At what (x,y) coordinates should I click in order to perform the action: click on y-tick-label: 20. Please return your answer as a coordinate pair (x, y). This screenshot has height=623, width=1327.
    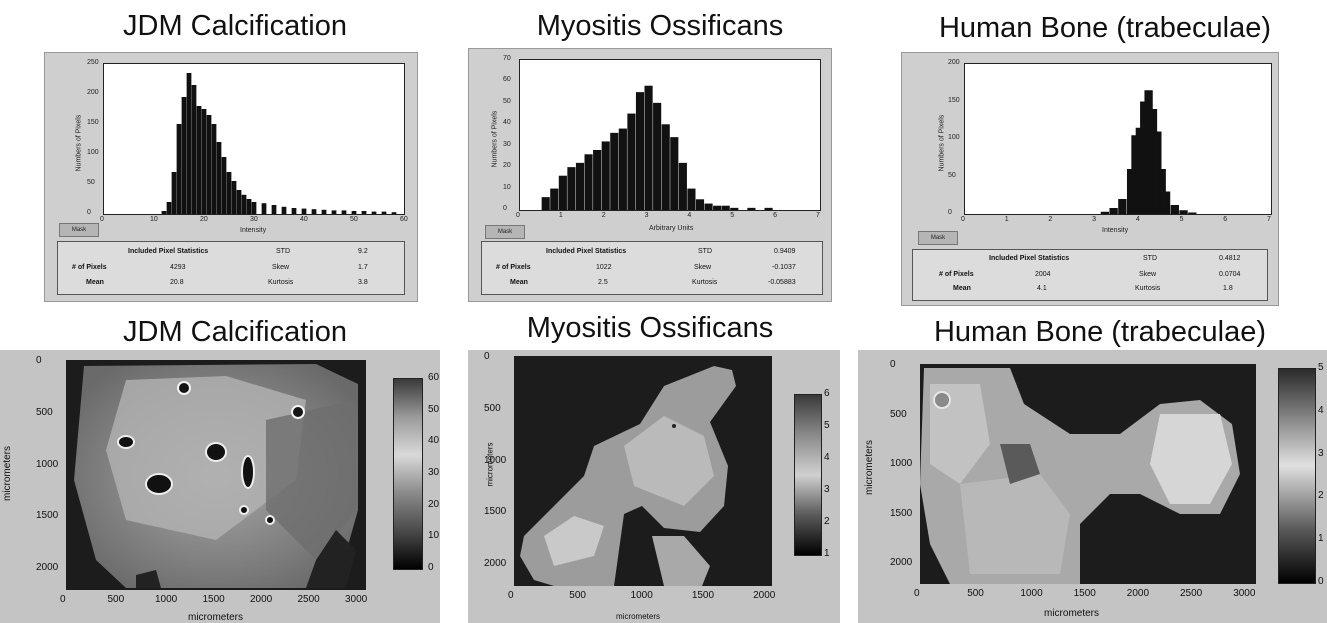
    Looking at the image, I should click on (507, 166).